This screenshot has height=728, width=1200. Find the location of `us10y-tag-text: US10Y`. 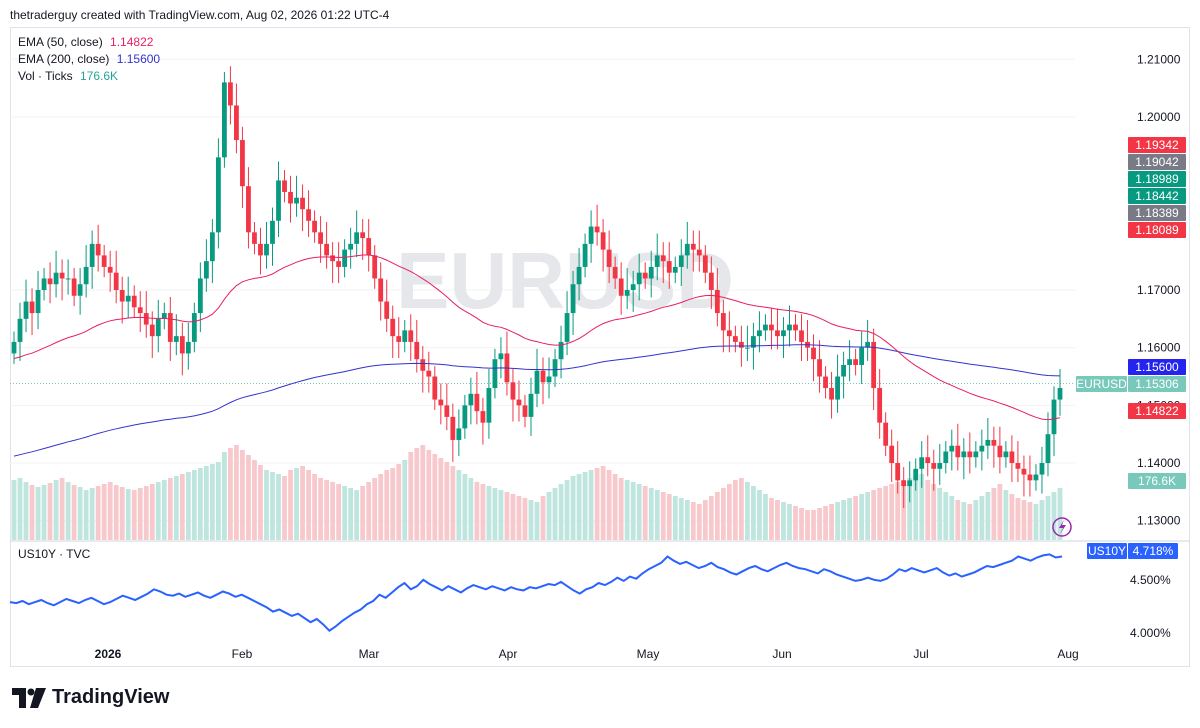

us10y-tag-text: US10Y is located at coordinates (1107, 551).